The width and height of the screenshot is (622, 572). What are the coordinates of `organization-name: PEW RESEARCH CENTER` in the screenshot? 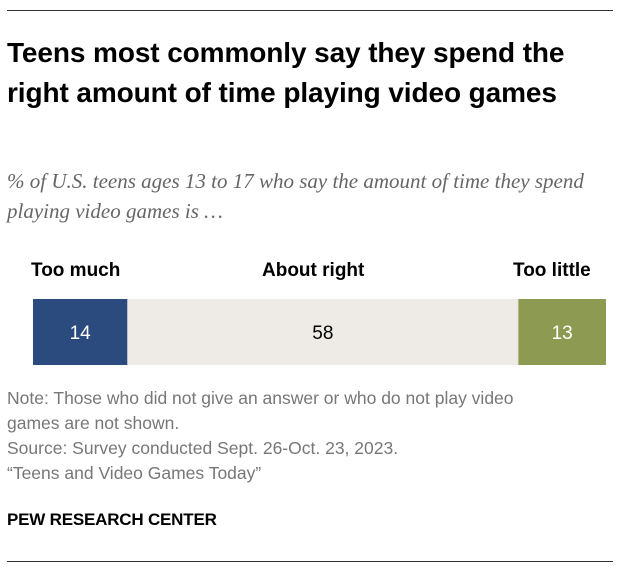 It's located at (112, 519).